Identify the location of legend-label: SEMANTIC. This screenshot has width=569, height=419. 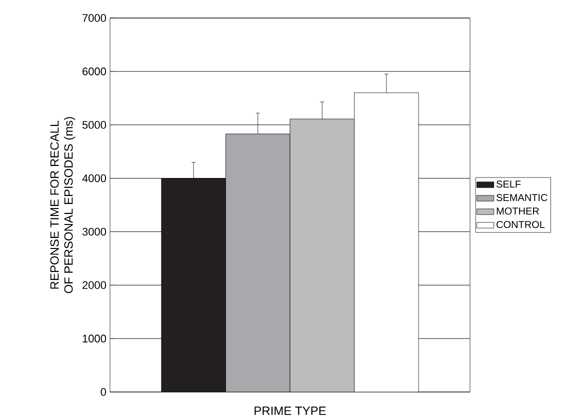
(522, 198).